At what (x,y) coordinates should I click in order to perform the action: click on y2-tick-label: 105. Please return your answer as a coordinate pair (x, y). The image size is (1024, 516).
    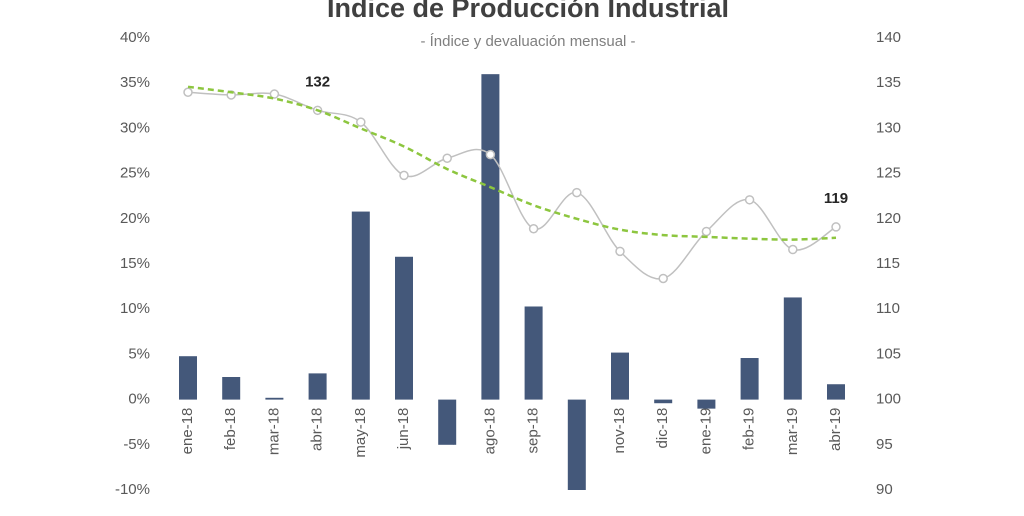
    Looking at the image, I should click on (888, 353).